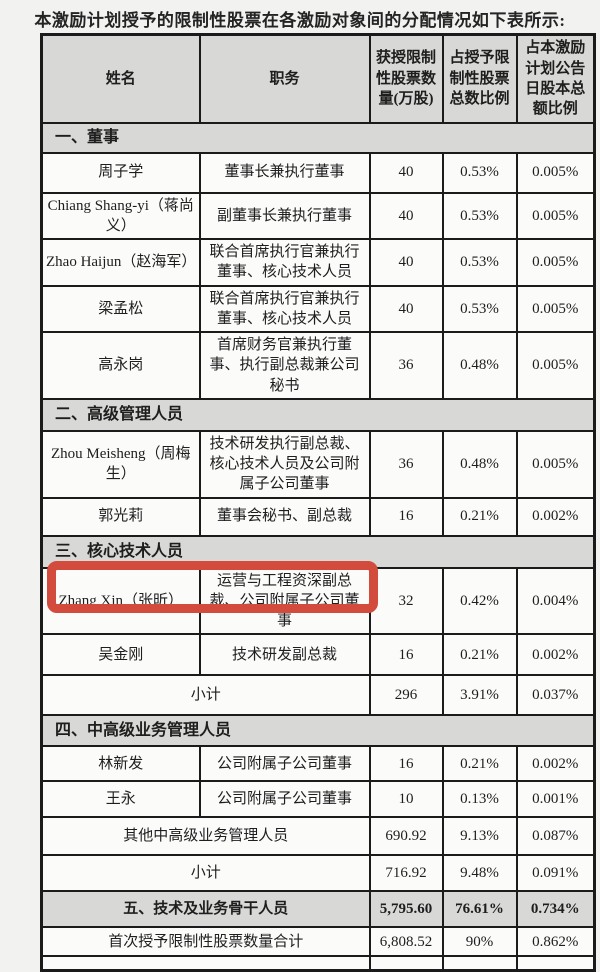 Image resolution: width=600 pixels, height=972 pixels. I want to click on red-highlight-box, so click(212, 587).